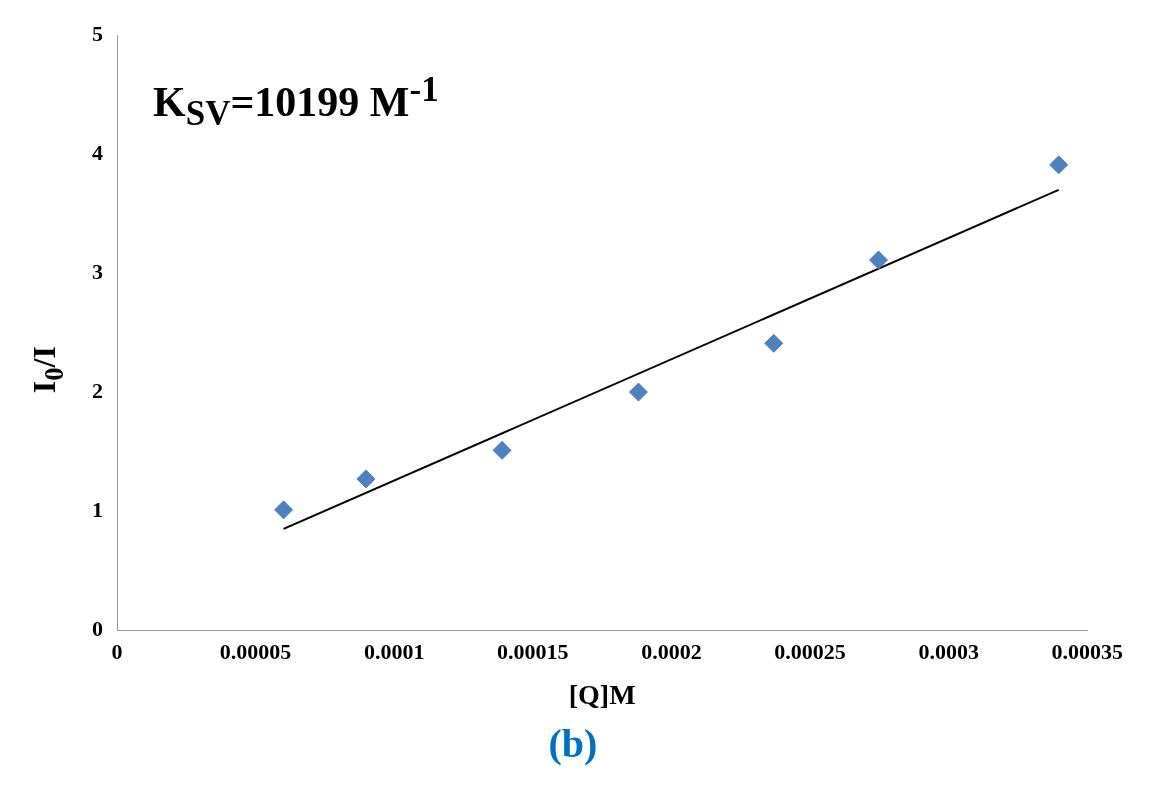 The height and width of the screenshot is (793, 1154). Describe the element at coordinates (533, 651) in the screenshot. I see `x-tick-label: 0.00015` at that location.